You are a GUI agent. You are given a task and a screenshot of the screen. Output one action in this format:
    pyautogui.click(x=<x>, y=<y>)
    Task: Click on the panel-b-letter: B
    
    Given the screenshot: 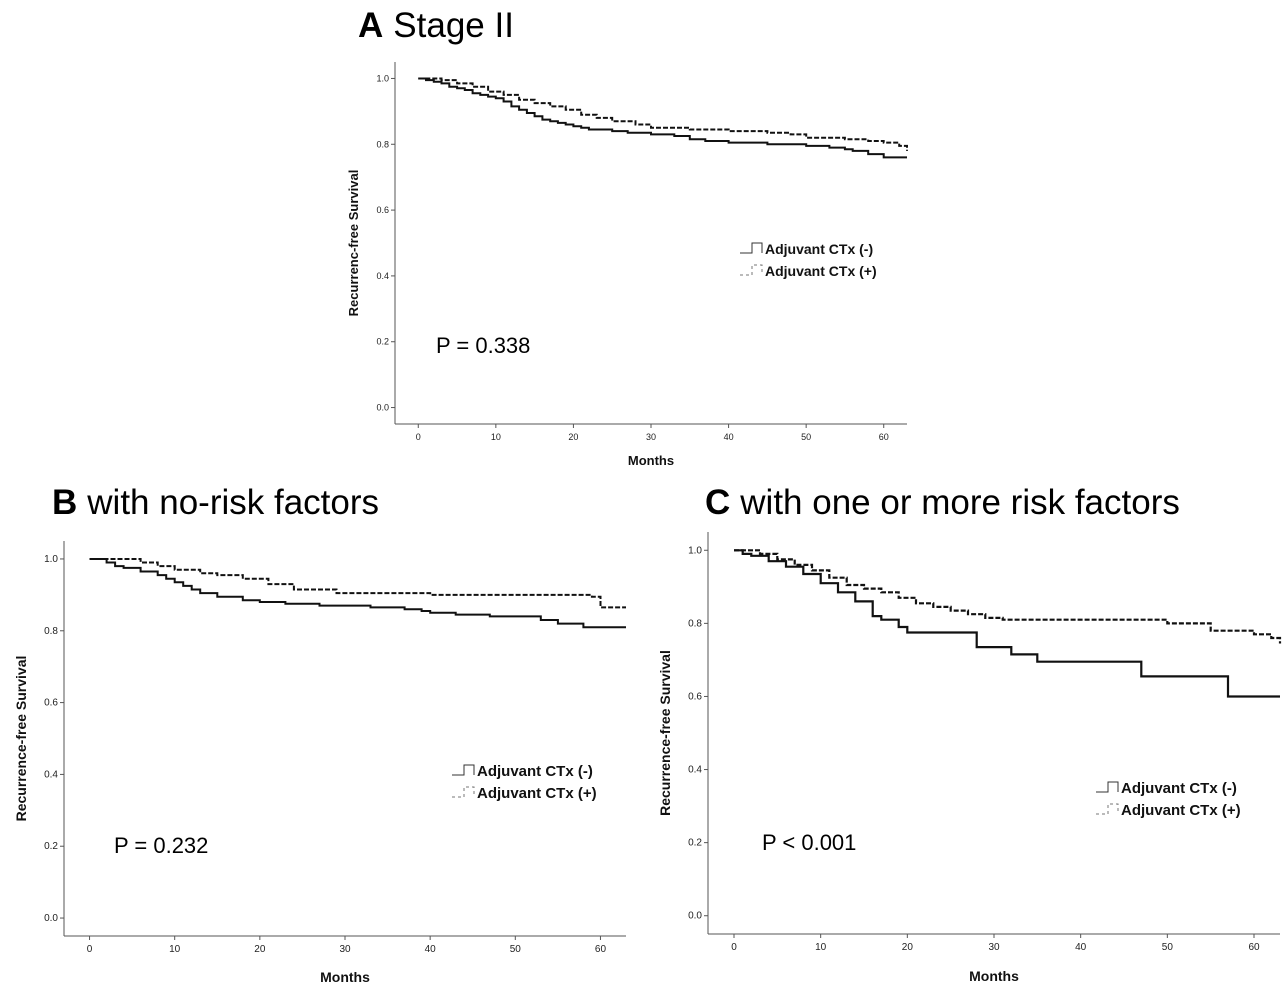 What is the action you would take?
    pyautogui.click(x=65, y=502)
    